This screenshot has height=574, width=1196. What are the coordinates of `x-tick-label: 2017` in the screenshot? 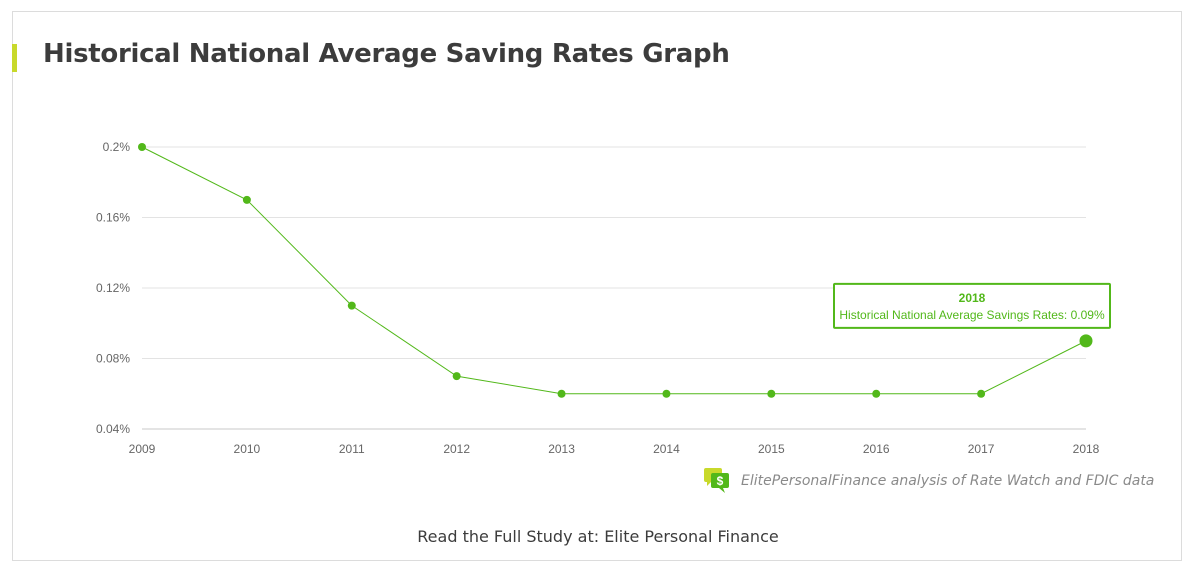 It's located at (981, 449).